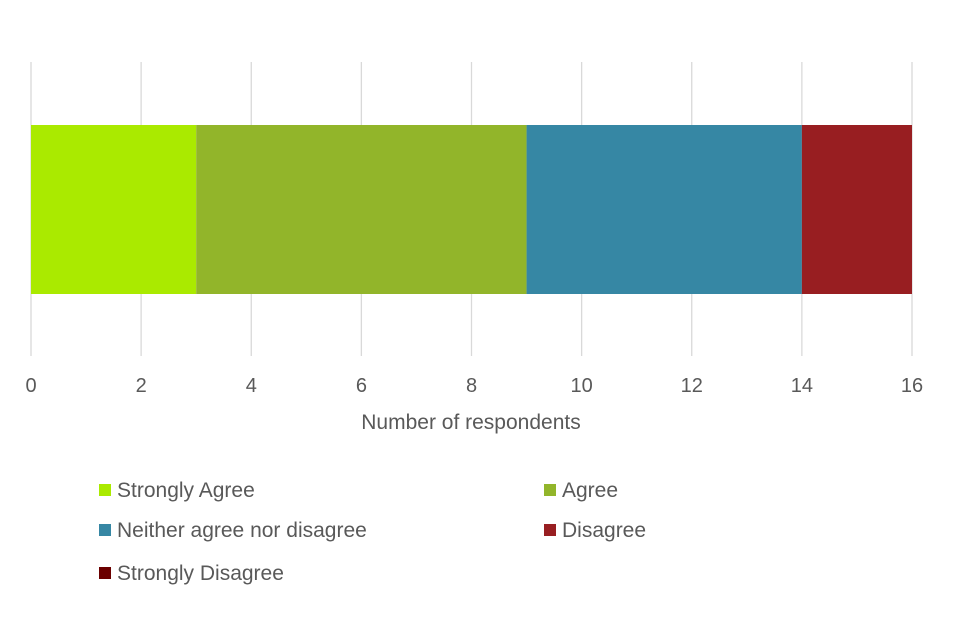  Describe the element at coordinates (550, 530) in the screenshot. I see `legend-swatch-disagree` at that location.